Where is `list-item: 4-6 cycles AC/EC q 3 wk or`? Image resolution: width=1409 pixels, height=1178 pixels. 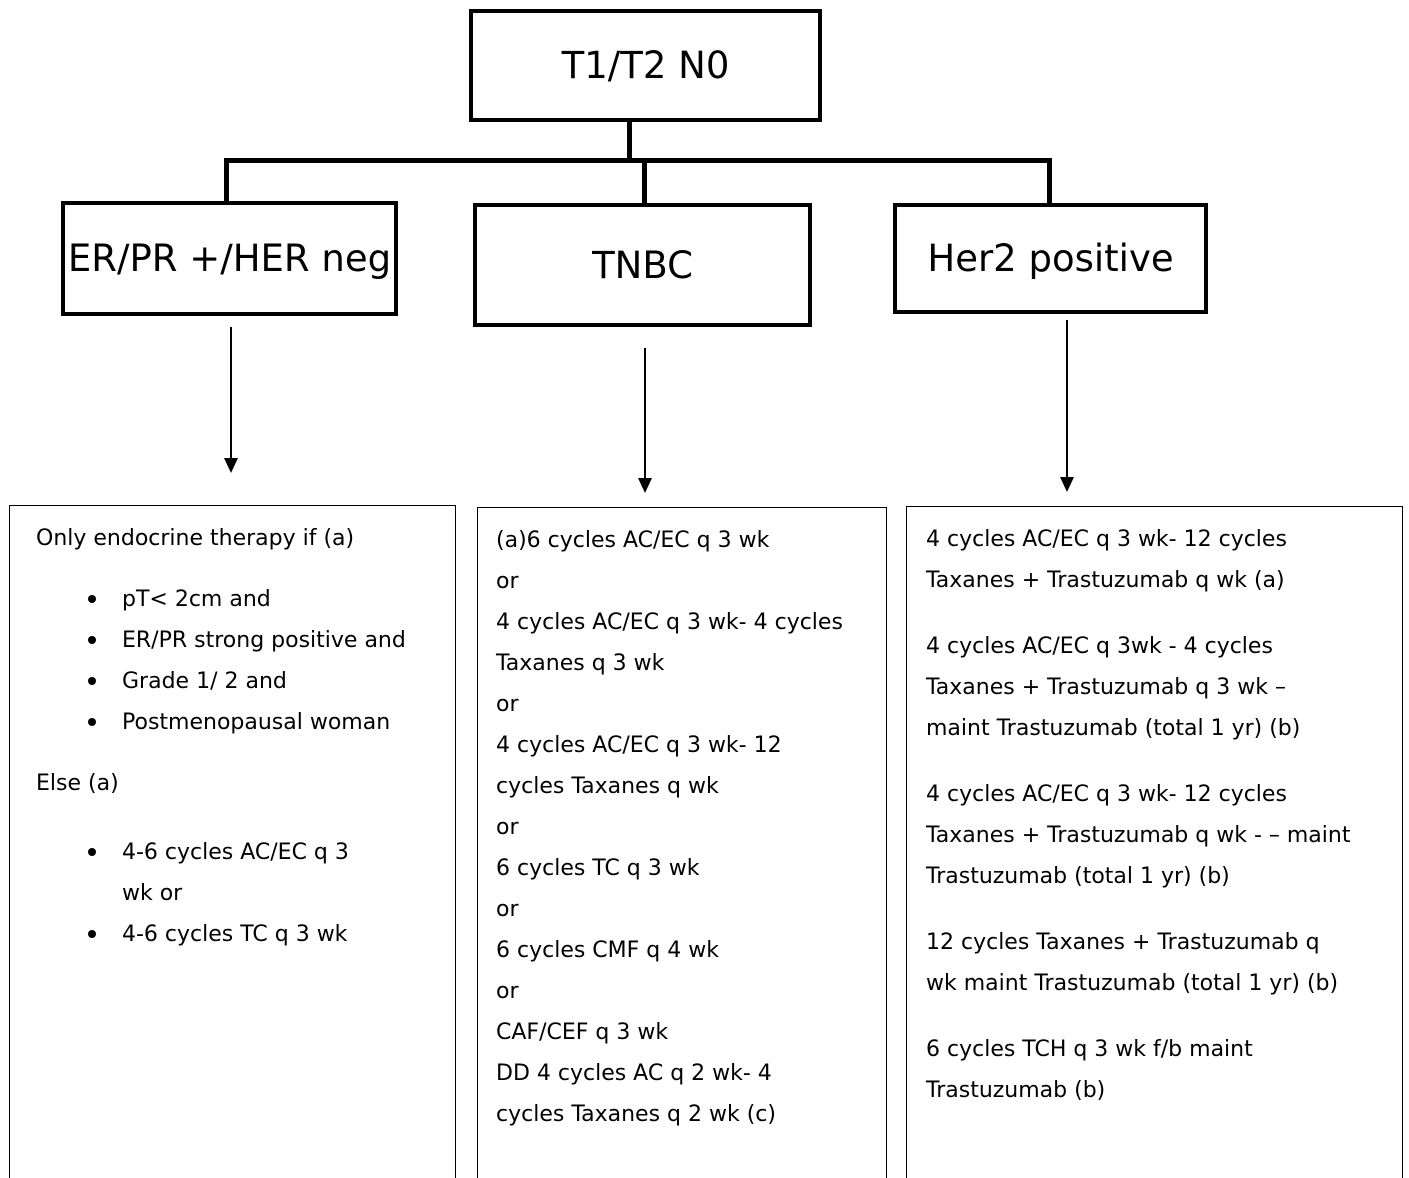
list-item: 4-6 cycles AC/EC q 3 wk or is located at coordinates (209, 873).